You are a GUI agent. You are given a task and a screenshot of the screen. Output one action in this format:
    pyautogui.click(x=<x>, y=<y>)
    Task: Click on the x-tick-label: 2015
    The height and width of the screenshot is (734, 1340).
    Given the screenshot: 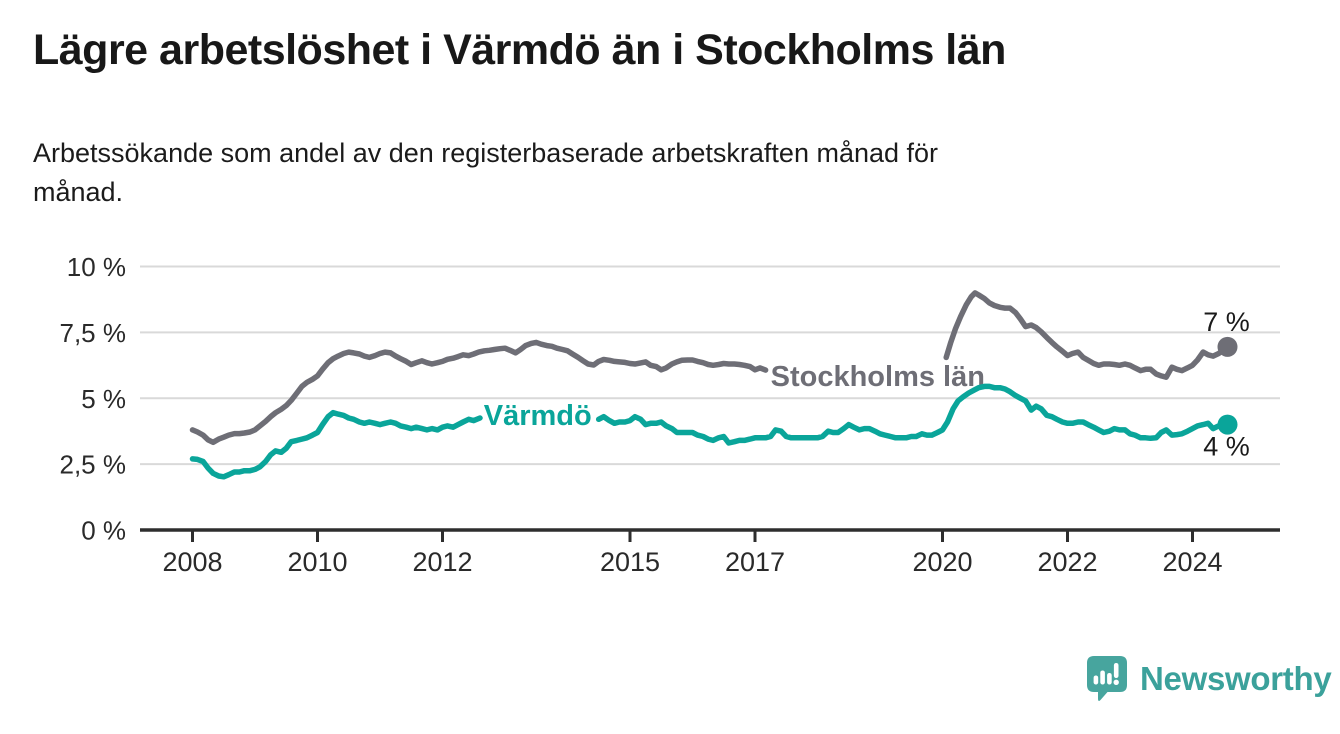 What is the action you would take?
    pyautogui.click(x=630, y=562)
    